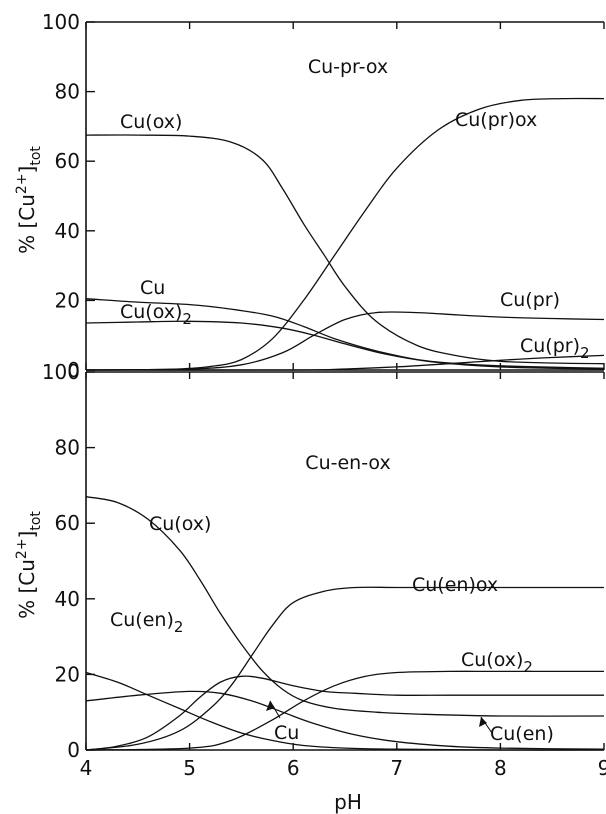  Describe the element at coordinates (496, 120) in the screenshot. I see `series-label-cu-pr-ox: Cu(pr)ox` at that location.